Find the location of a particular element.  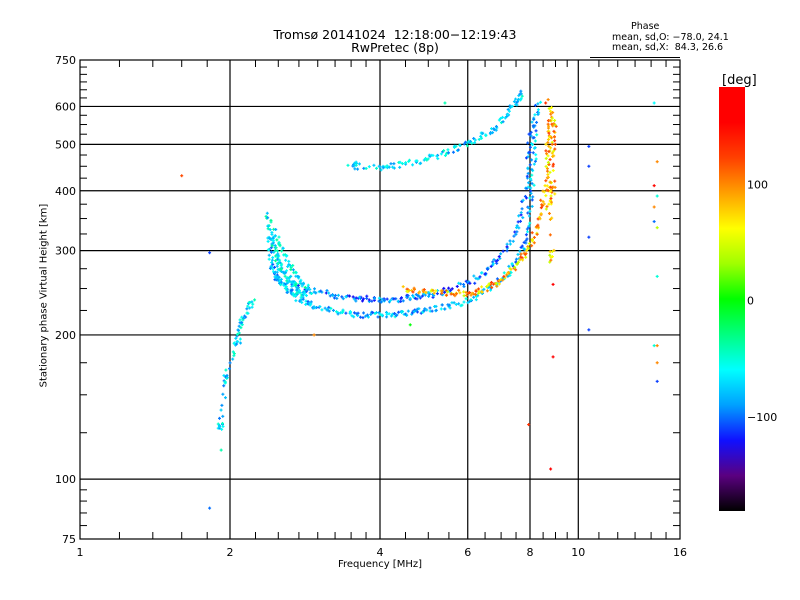

colorbar is located at coordinates (732, 299).